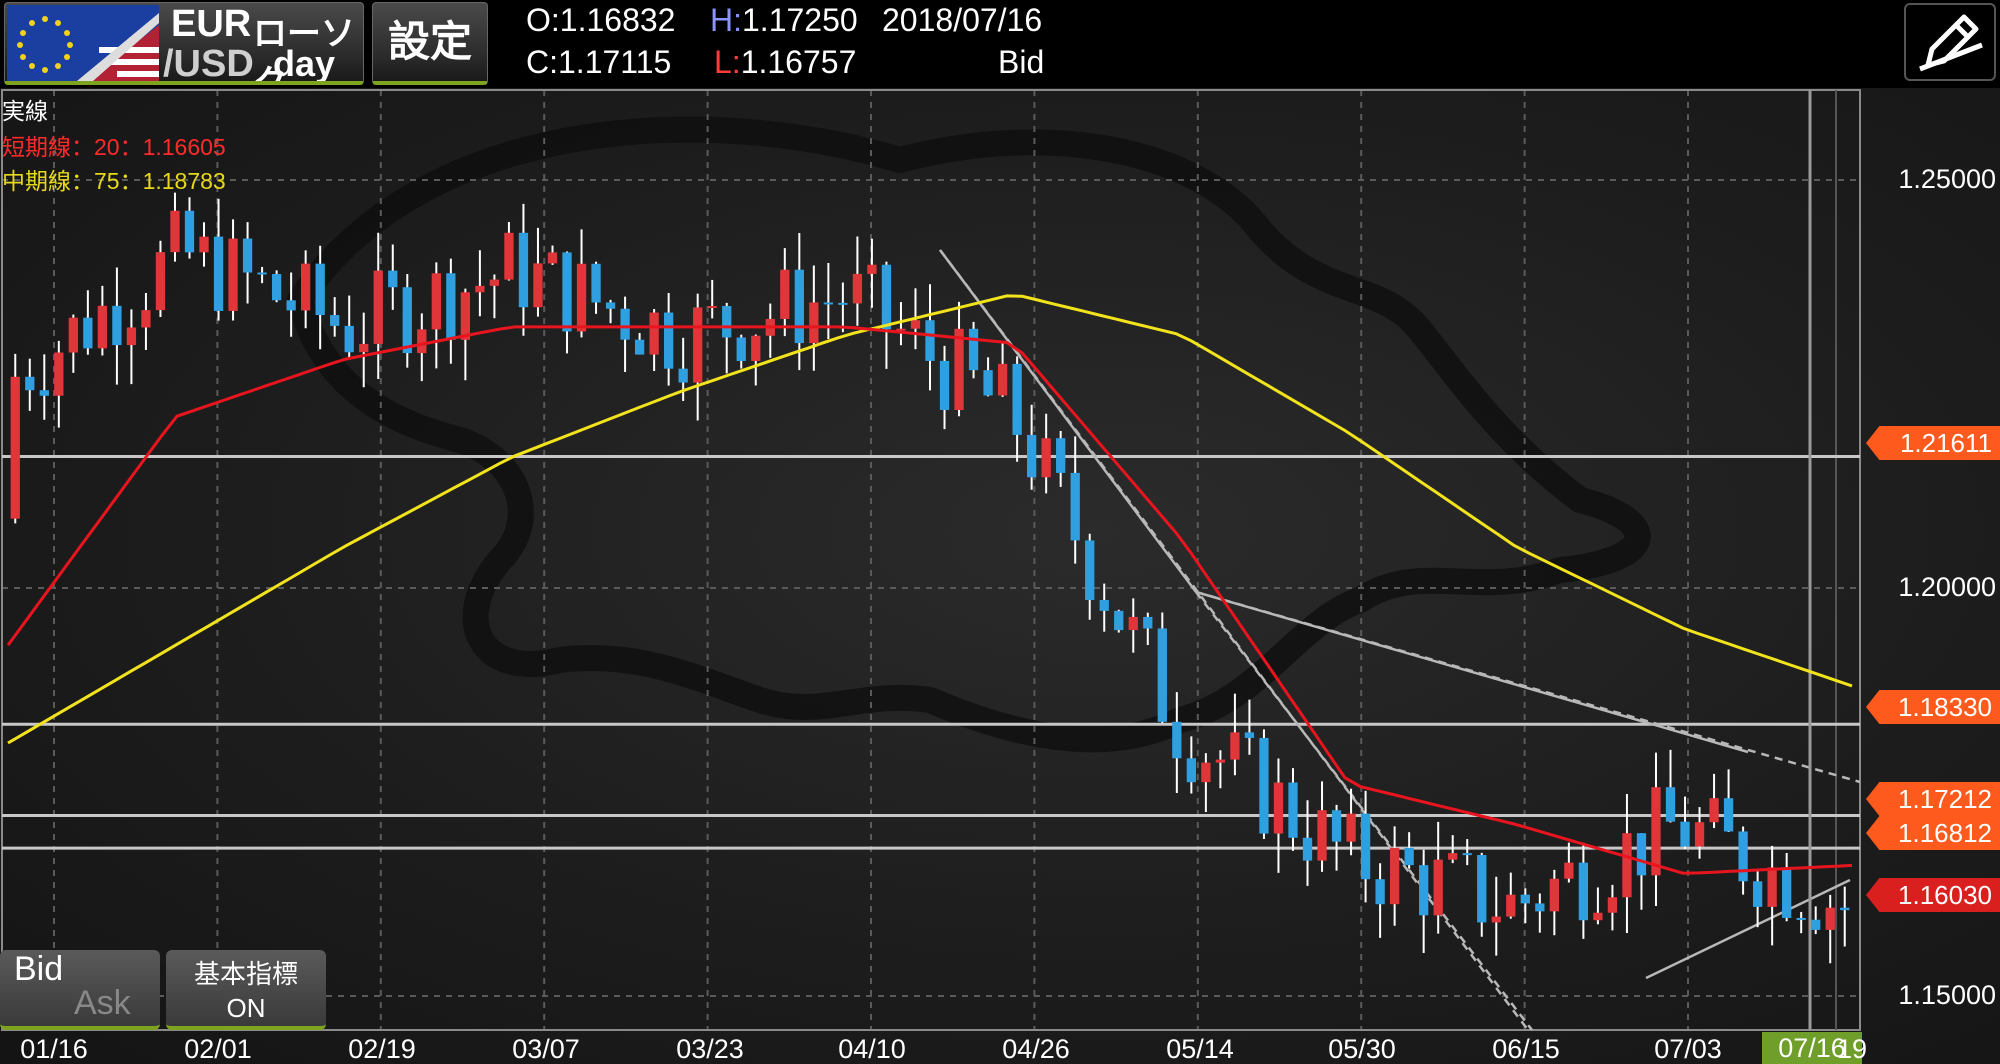 The image size is (2000, 1064). I want to click on legend-title: 実線, so click(25, 111).